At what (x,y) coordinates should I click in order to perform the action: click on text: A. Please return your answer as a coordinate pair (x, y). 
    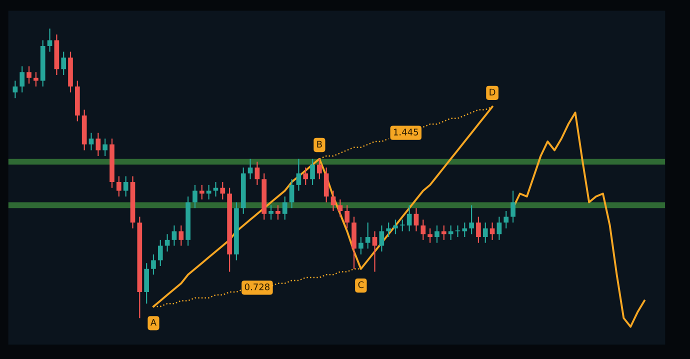
    Looking at the image, I should click on (153, 322).